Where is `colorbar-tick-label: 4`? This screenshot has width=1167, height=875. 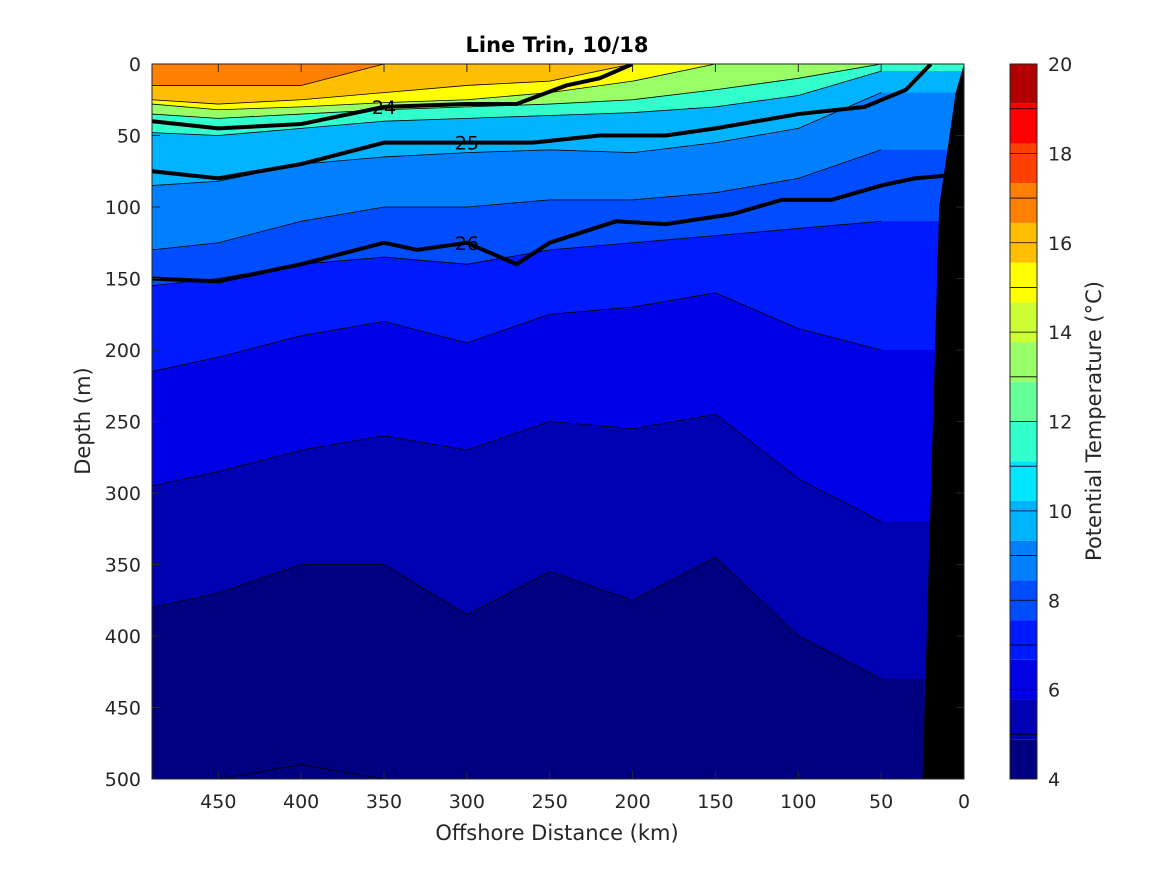
colorbar-tick-label: 4 is located at coordinates (1054, 780).